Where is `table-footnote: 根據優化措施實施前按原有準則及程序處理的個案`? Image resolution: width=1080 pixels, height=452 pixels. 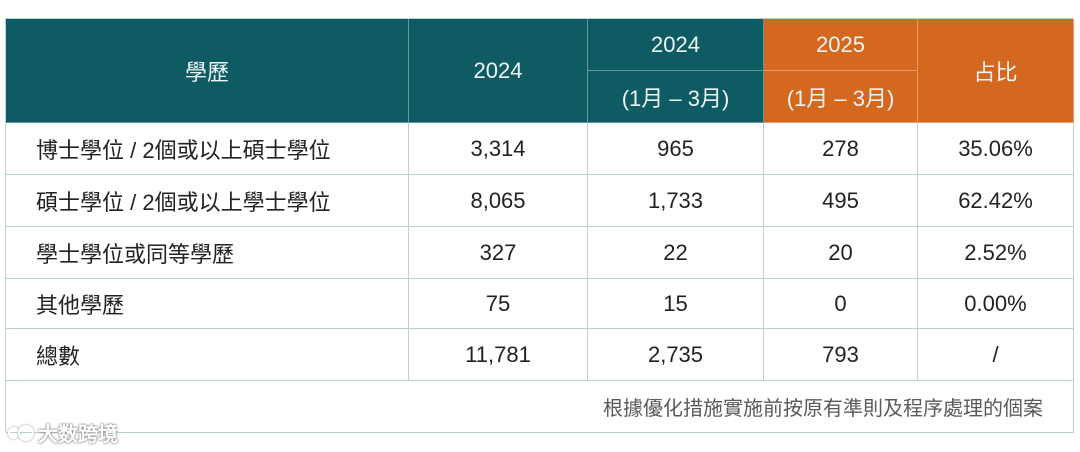 table-footnote: 根據優化措施實施前按原有準則及程序處理的個案 is located at coordinates (540, 407).